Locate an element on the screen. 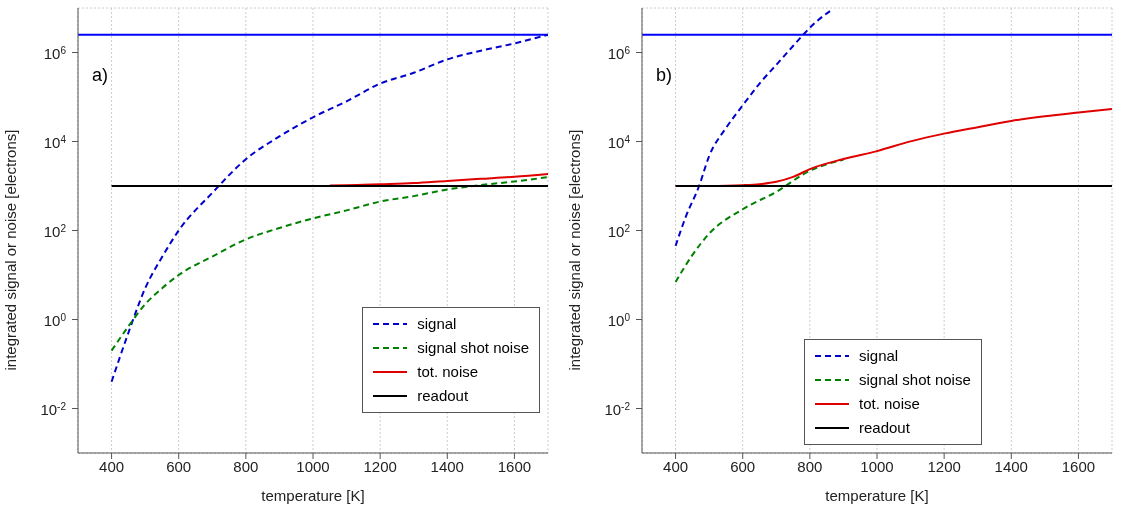 The image size is (1127, 511). annotation: a) is located at coordinates (100, 75).